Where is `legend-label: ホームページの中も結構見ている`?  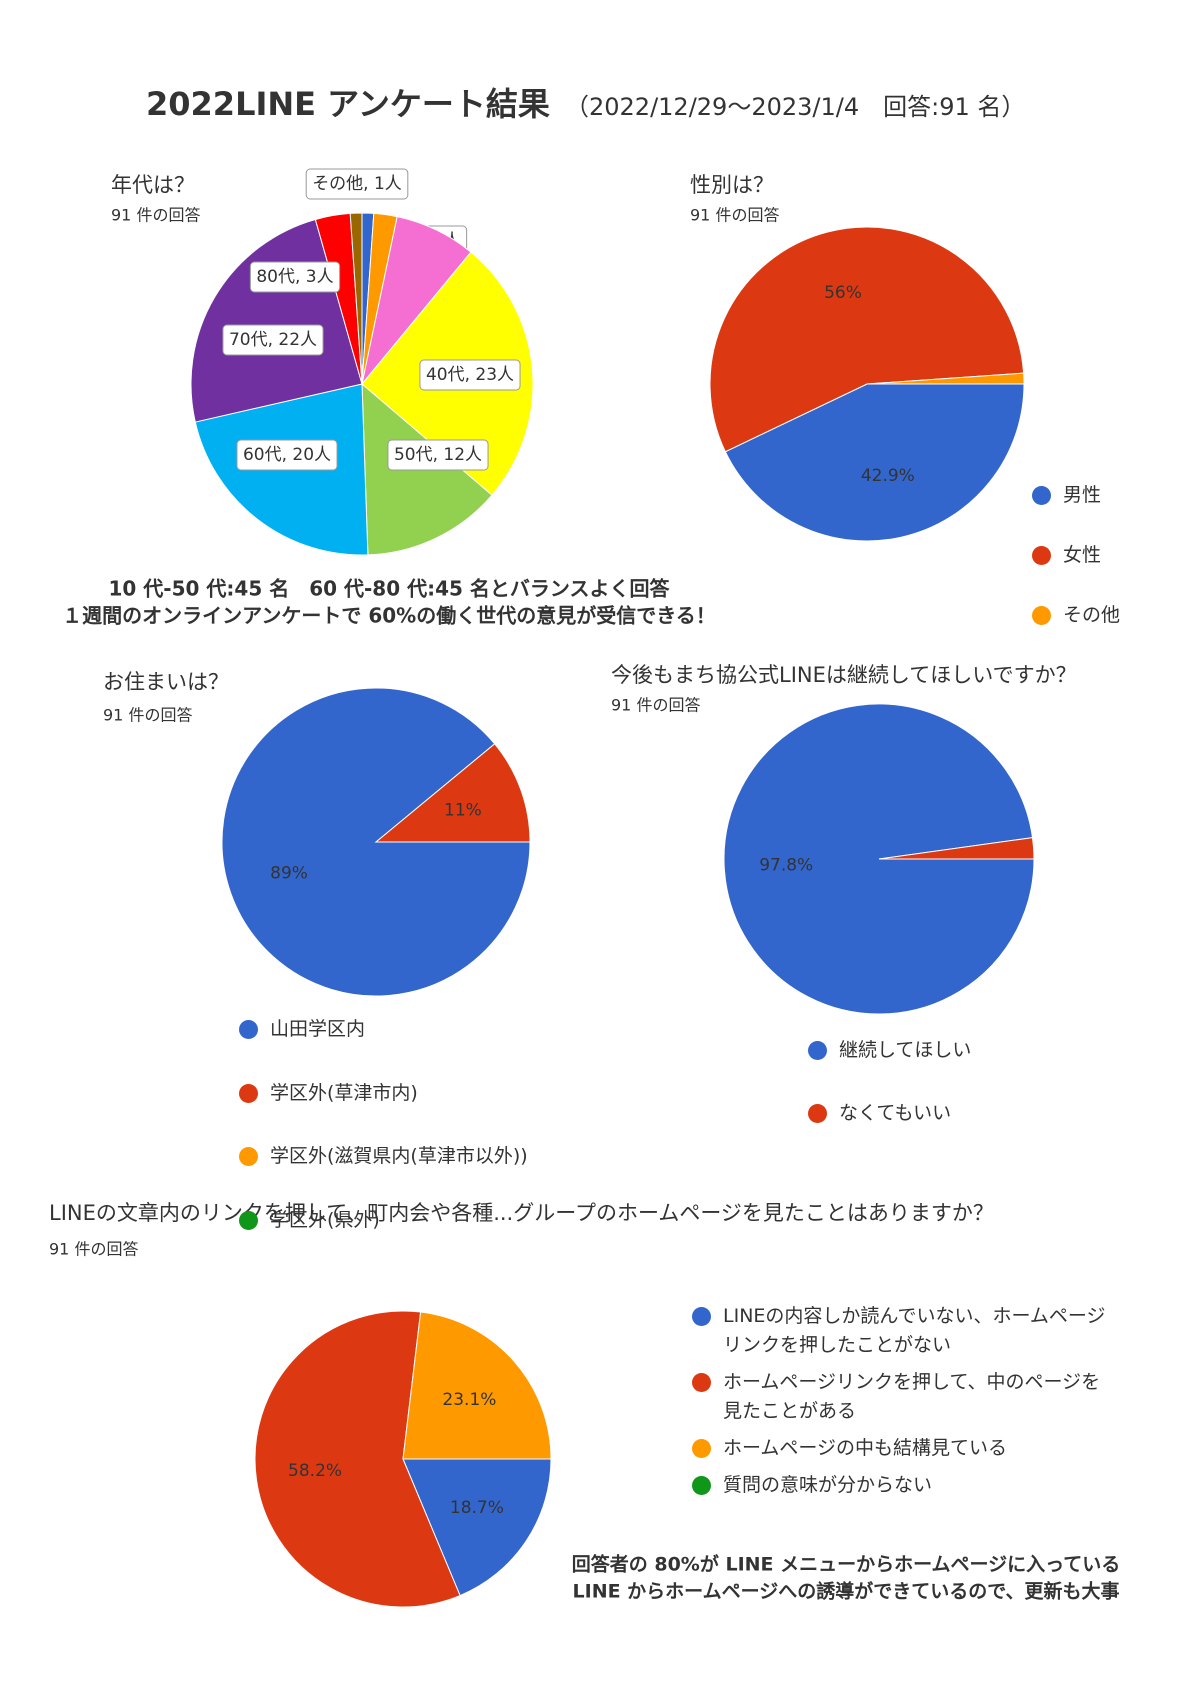 legend-label: ホームページの中も結構見ている is located at coordinates (865, 1448).